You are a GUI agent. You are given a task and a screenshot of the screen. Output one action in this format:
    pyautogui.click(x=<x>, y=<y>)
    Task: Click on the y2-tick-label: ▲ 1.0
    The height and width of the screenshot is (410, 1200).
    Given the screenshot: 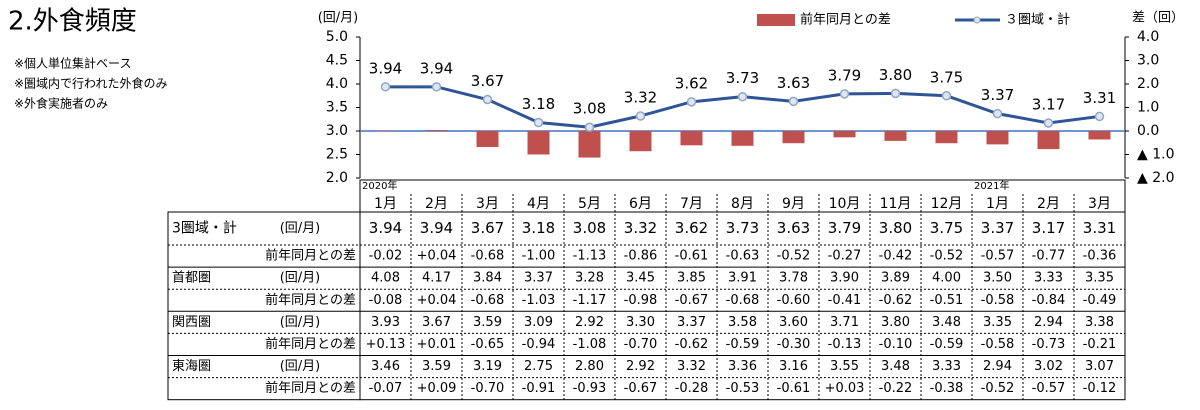 What is the action you would take?
    pyautogui.click(x=1155, y=155)
    